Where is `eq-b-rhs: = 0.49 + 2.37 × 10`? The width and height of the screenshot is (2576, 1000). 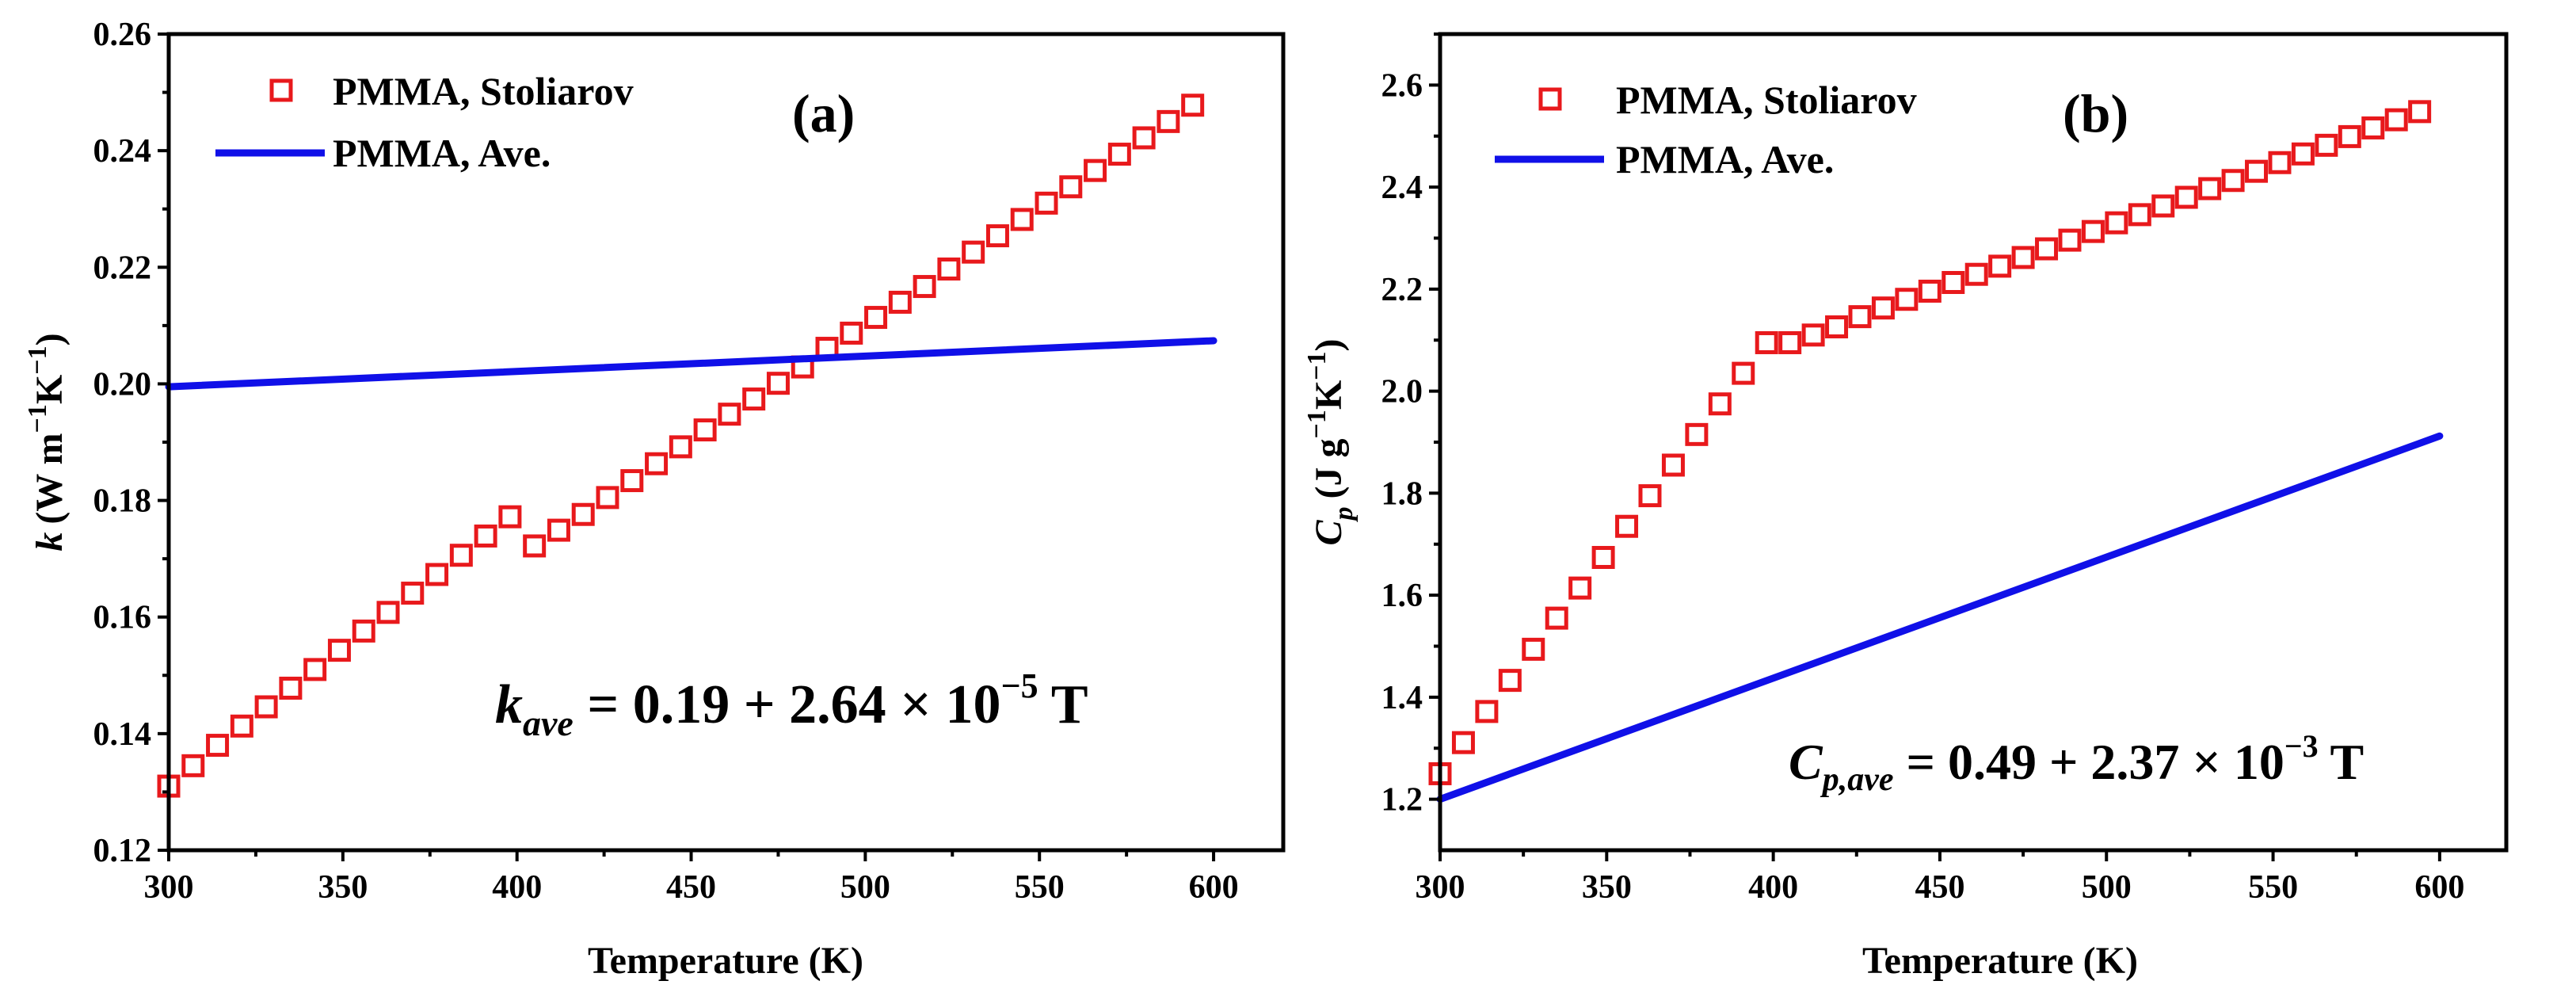
eq-b-rhs: = 0.49 + 2.37 × 10 is located at coordinates (2088, 762).